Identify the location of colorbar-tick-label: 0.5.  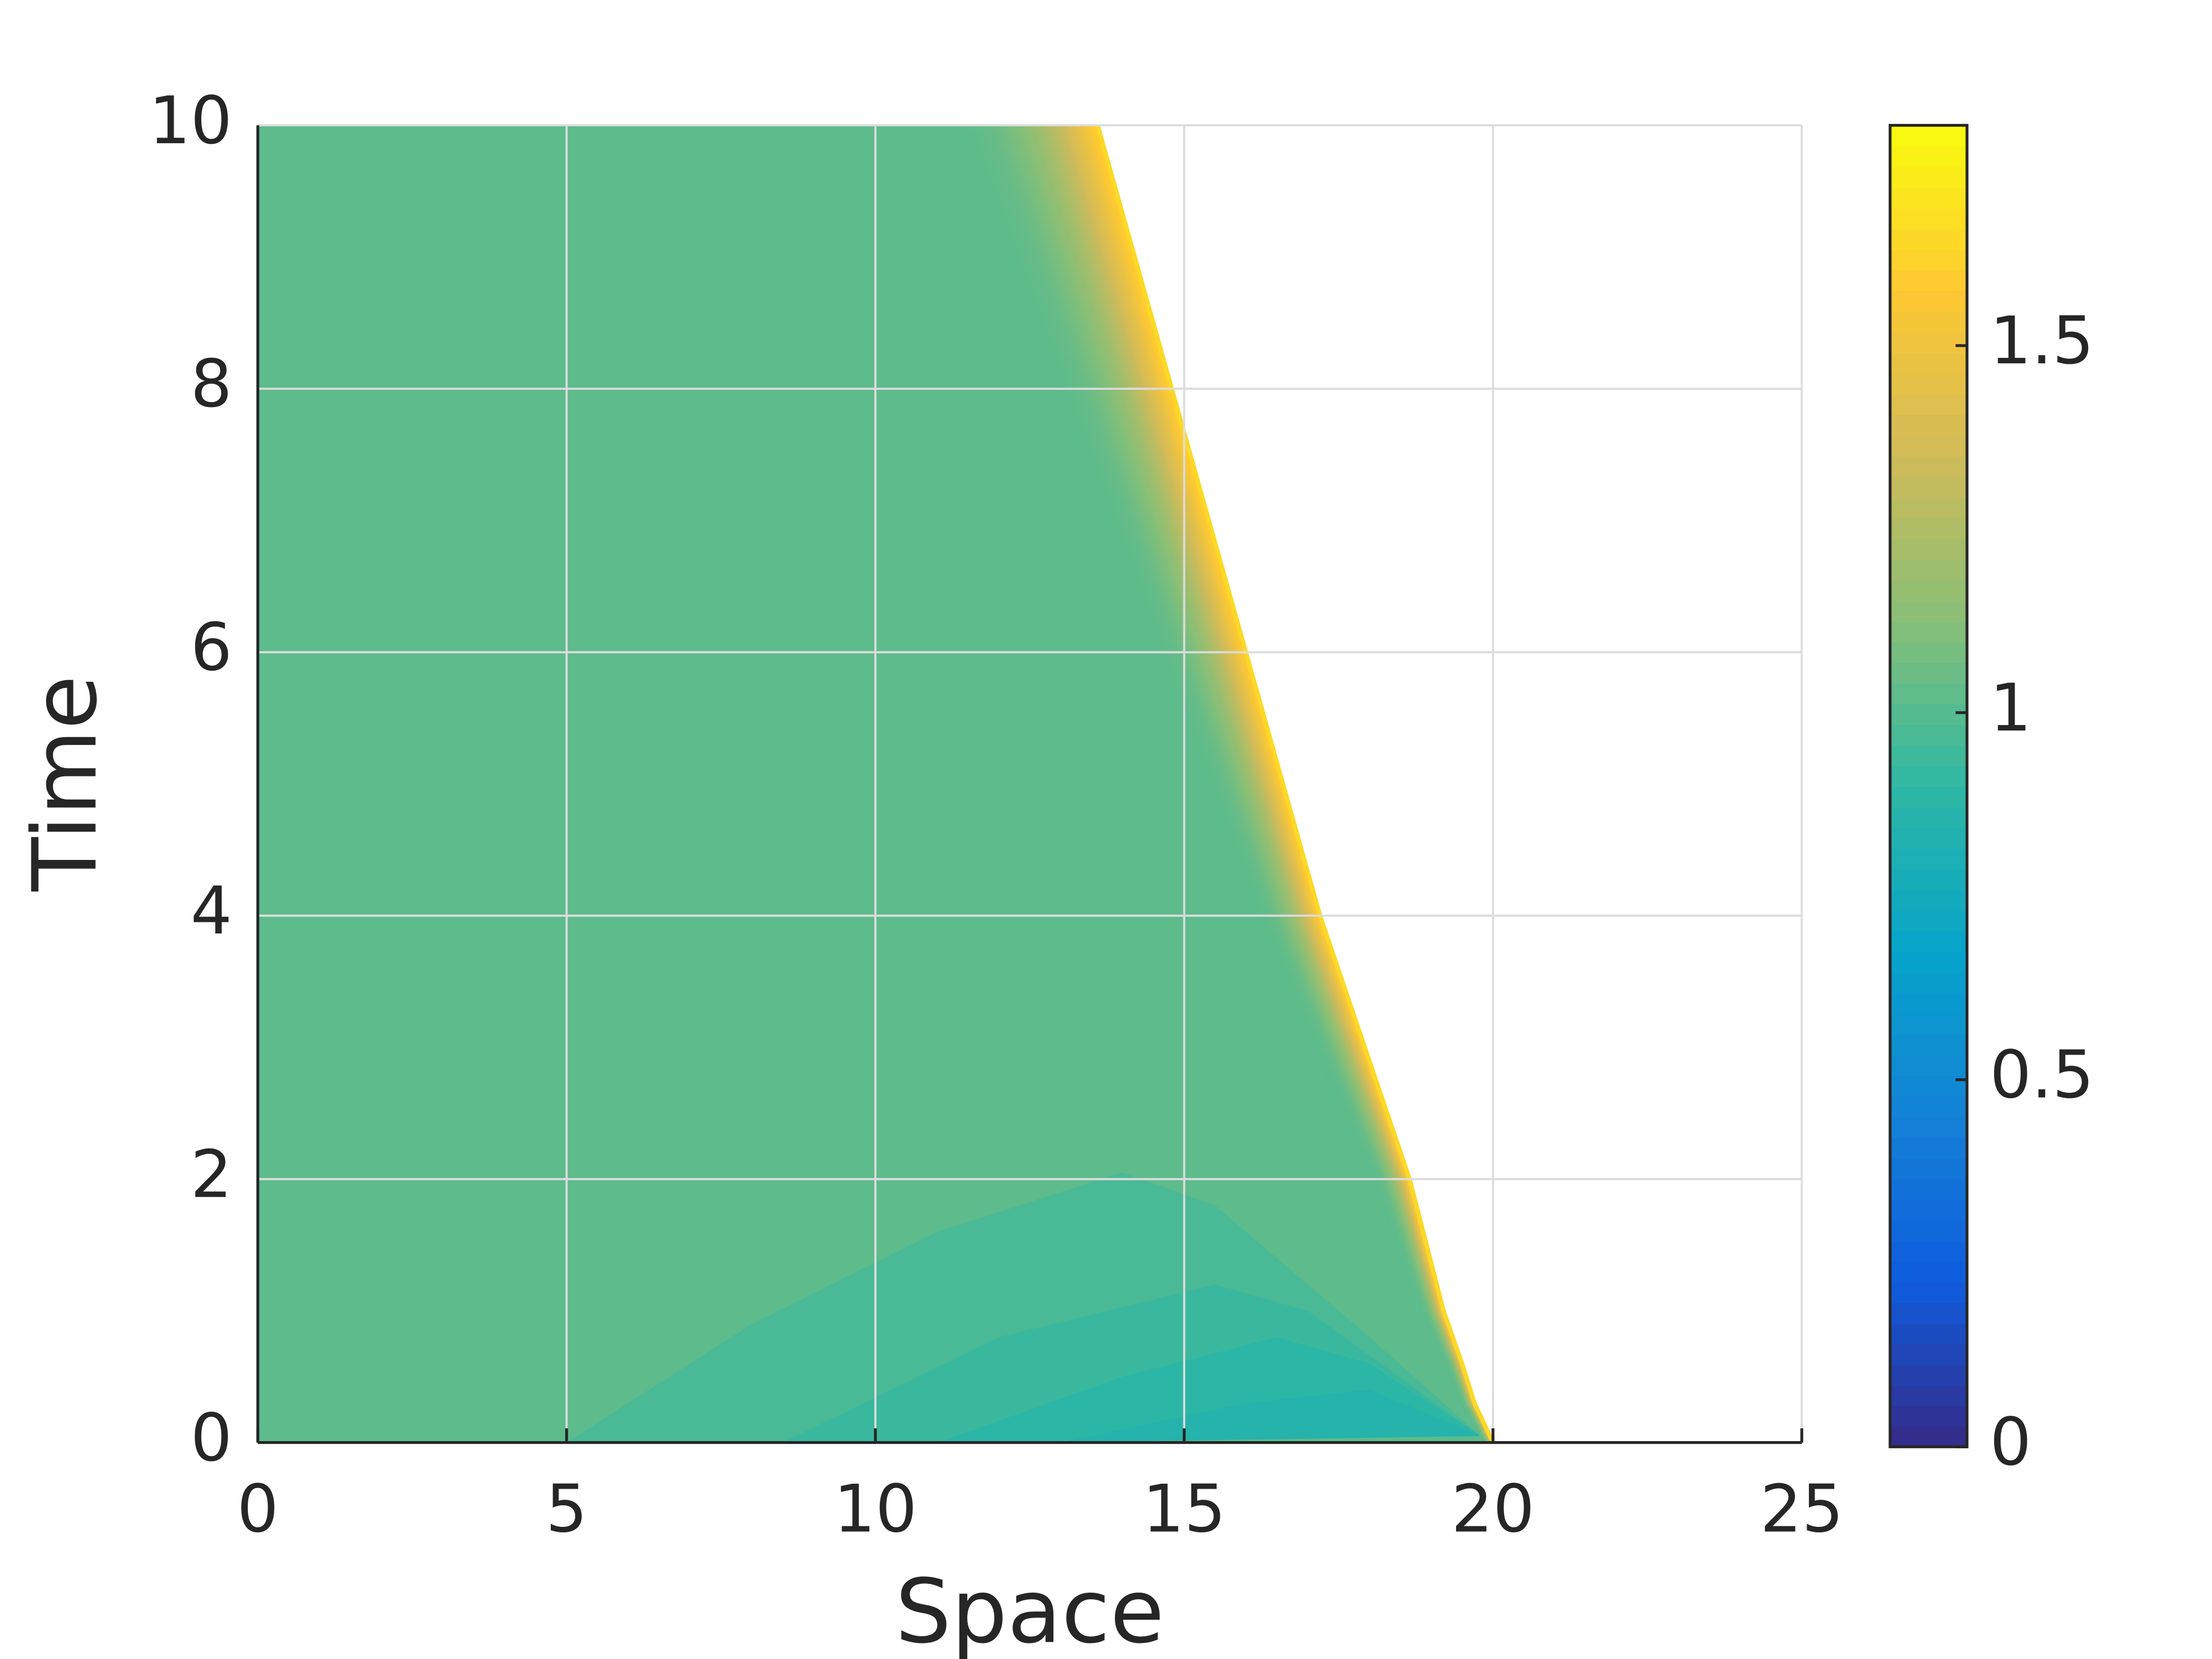
(2042, 1075).